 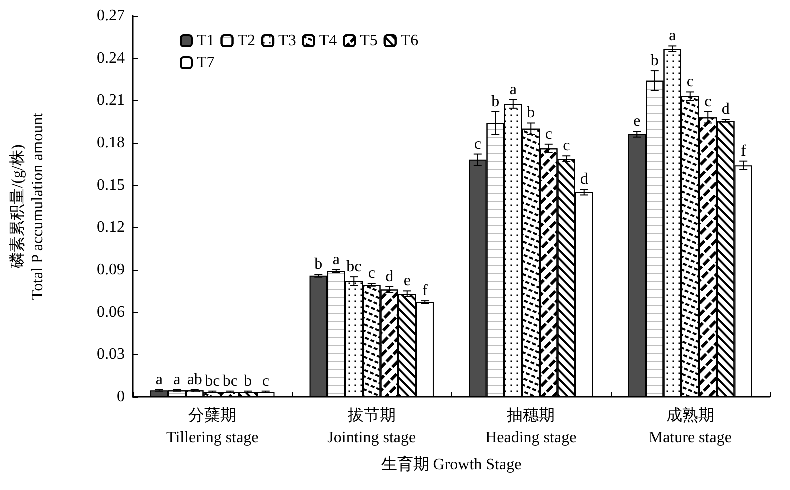 I want to click on y-tick-label: 0.21, so click(x=111, y=101).